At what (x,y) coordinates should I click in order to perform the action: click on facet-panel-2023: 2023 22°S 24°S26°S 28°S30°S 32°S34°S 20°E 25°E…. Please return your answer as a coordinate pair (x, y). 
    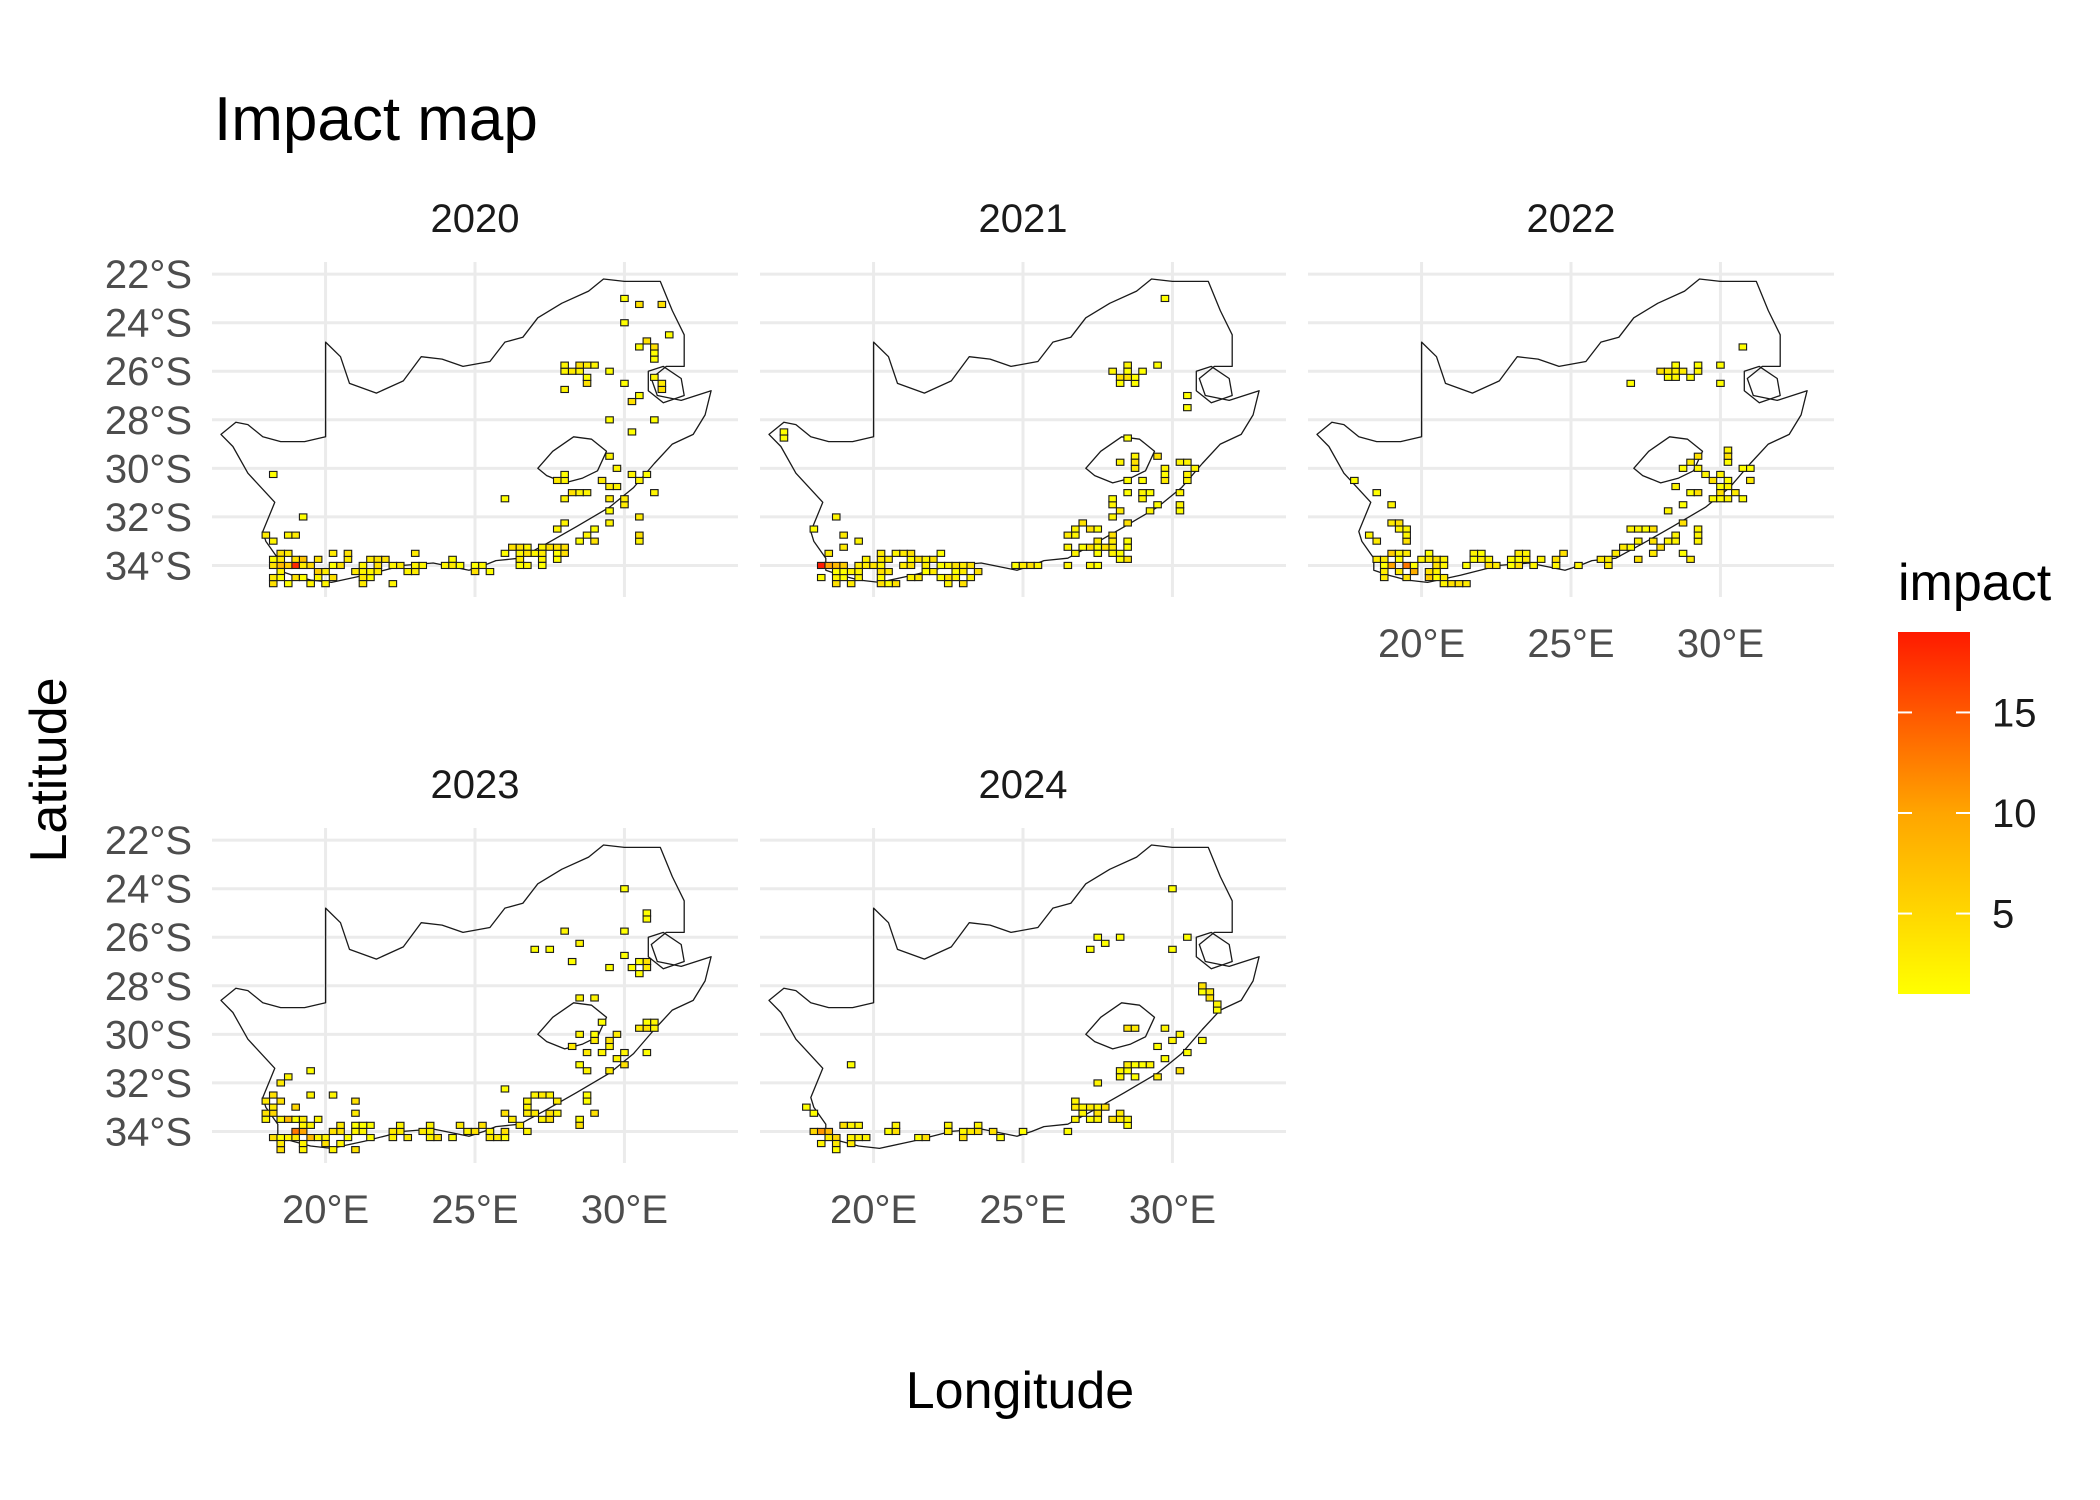
    Looking at the image, I should click on (421, 997).